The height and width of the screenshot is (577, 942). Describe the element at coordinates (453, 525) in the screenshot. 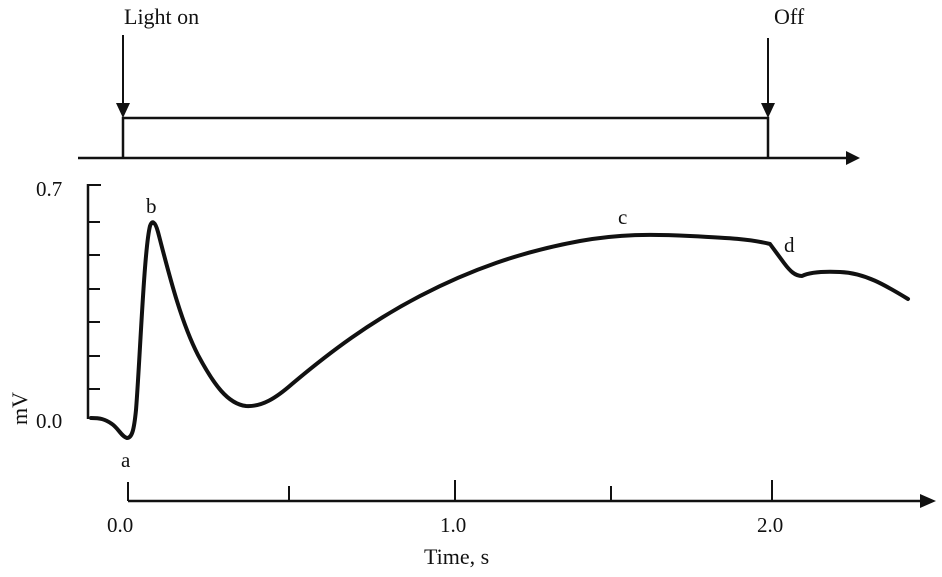

I see `x-tick-label-1: 1.0` at that location.